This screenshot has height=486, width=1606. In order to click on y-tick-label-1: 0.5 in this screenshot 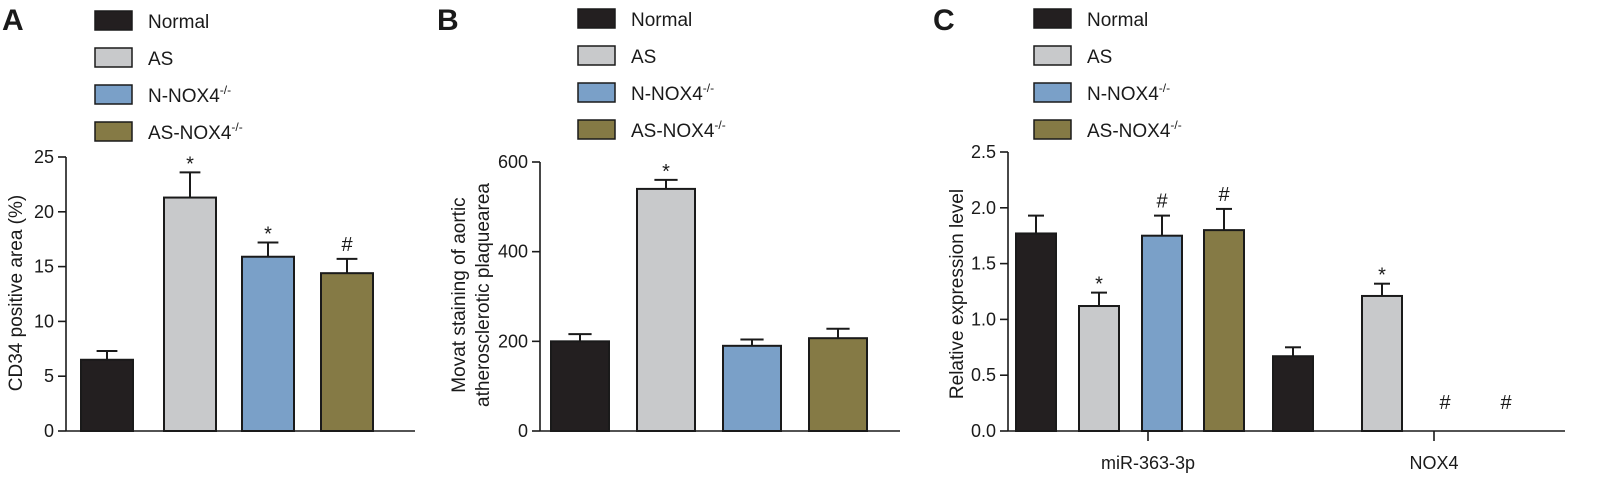, I will do `click(983, 375)`.